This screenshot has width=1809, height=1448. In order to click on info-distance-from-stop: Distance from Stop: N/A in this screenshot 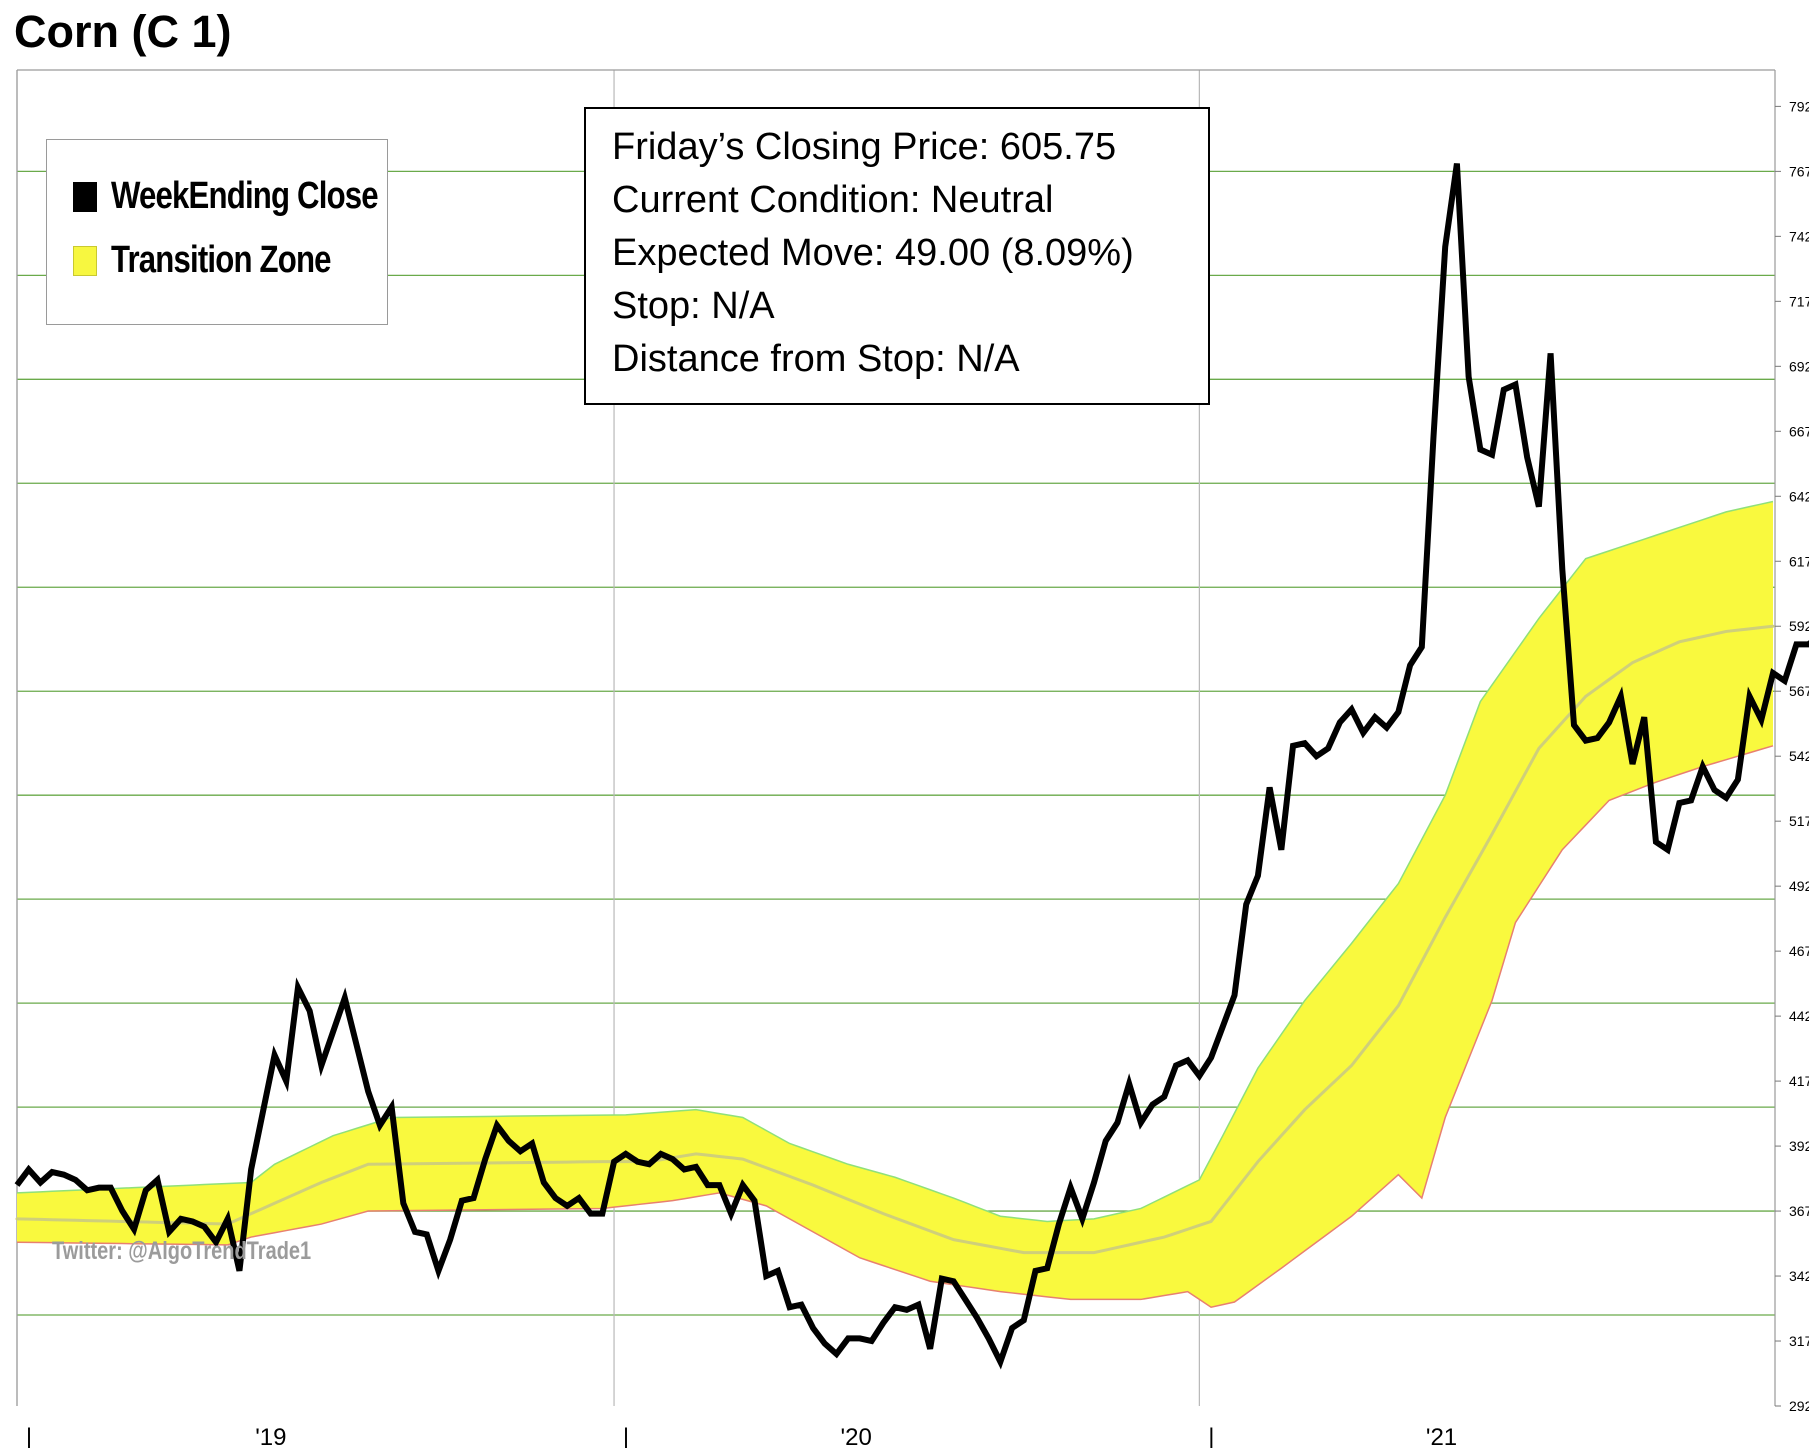, I will do `click(816, 359)`.